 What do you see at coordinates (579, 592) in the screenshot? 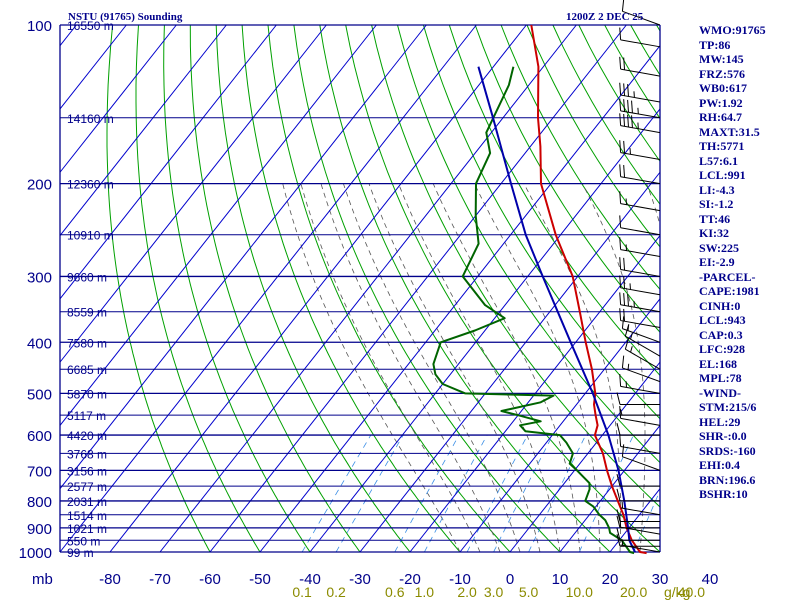
I see `mixing-ratio-tick-label: 10.0` at bounding box center [579, 592].